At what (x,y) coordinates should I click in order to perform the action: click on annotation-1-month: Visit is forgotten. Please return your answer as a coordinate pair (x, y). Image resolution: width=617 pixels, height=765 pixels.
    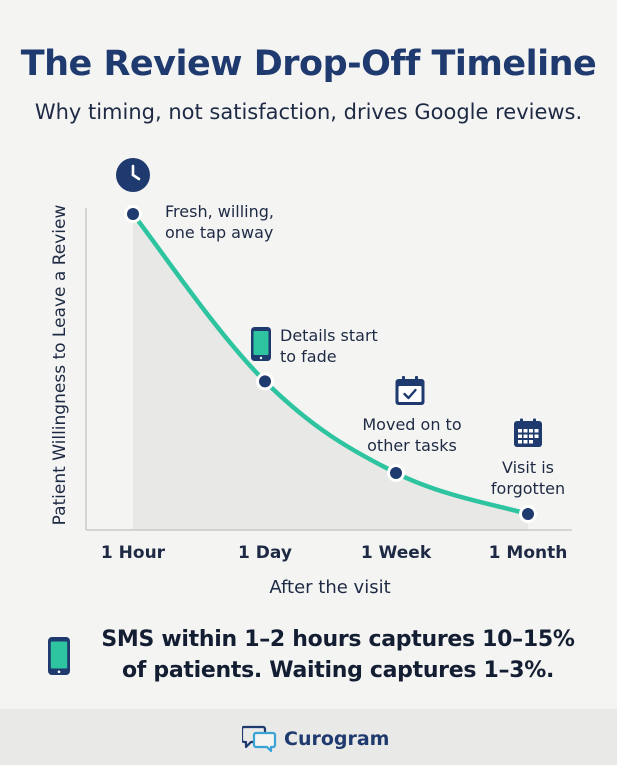
    Looking at the image, I should click on (528, 478).